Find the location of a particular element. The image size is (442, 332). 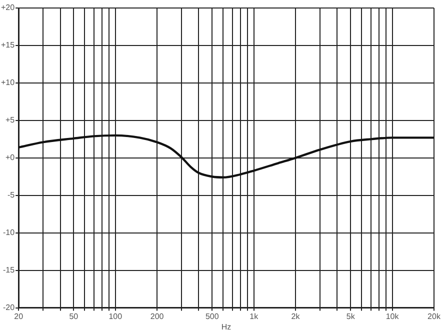

x-tick-label: 5k is located at coordinates (351, 316).